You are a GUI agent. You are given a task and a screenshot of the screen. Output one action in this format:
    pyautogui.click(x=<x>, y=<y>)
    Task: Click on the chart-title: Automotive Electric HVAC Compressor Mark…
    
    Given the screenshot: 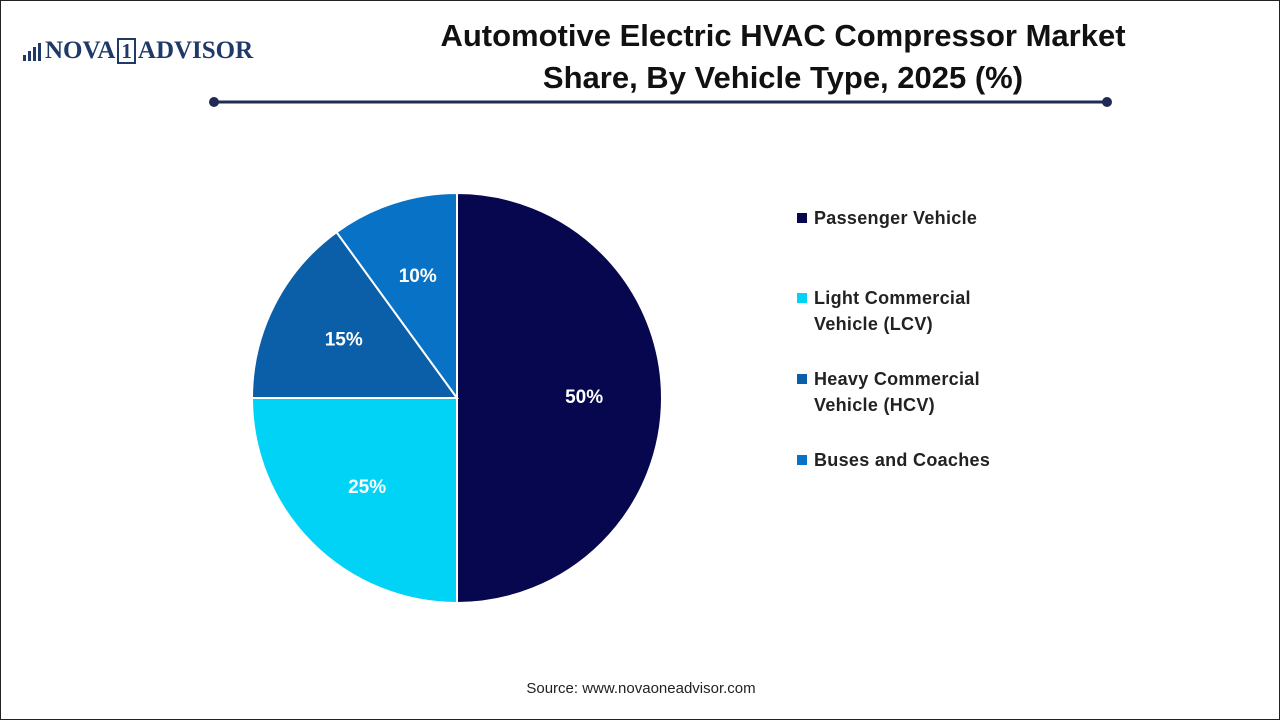 What is the action you would take?
    pyautogui.click(x=783, y=56)
    